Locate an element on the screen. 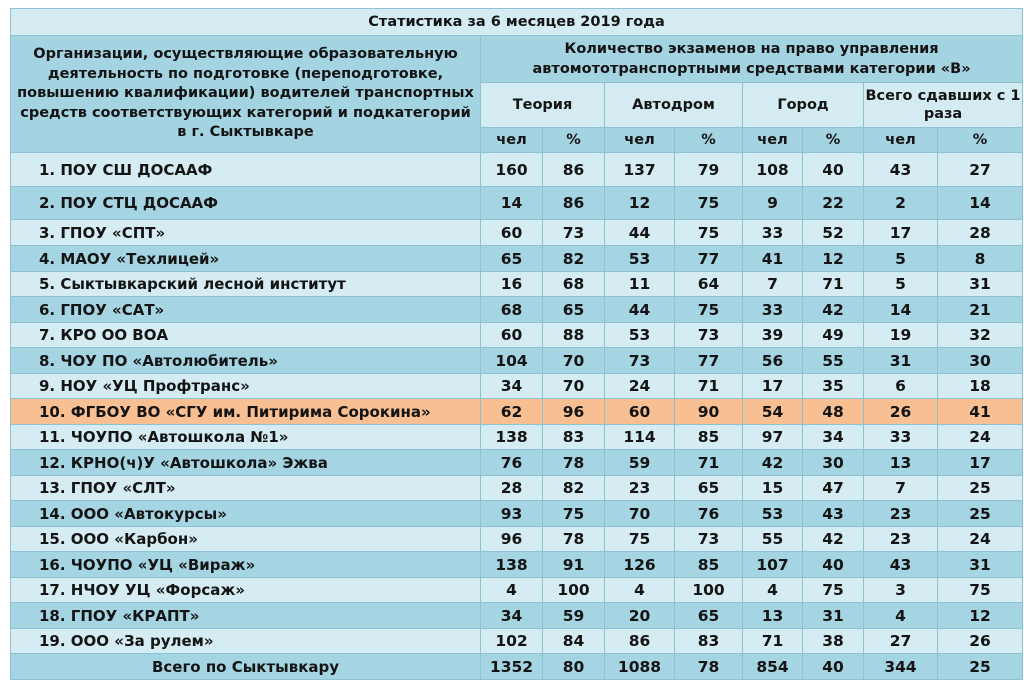  percent-cell: 73 is located at coordinates (573, 232).